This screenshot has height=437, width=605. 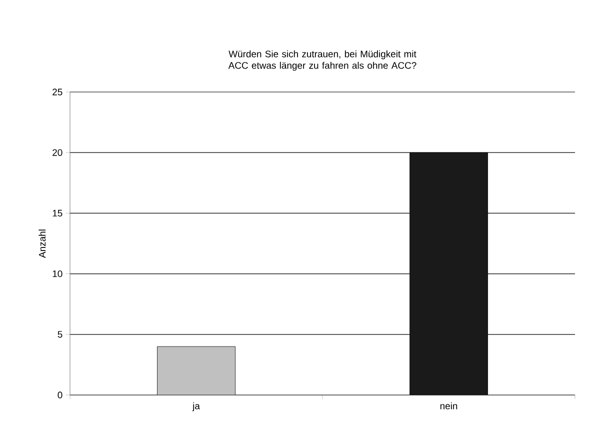 What do you see at coordinates (42, 244) in the screenshot?
I see `y-axis-title: Anzahl` at bounding box center [42, 244].